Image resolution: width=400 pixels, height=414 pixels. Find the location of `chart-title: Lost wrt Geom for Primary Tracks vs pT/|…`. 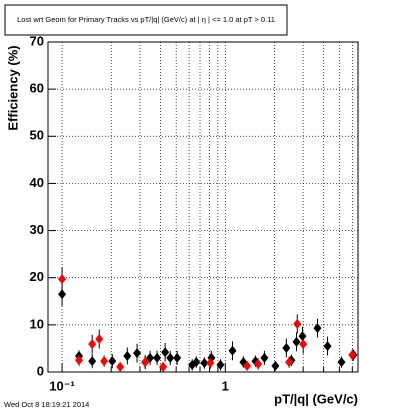

chart-title: Lost wrt Geom for Primary Tracks vs pT/|… is located at coordinates (146, 19).